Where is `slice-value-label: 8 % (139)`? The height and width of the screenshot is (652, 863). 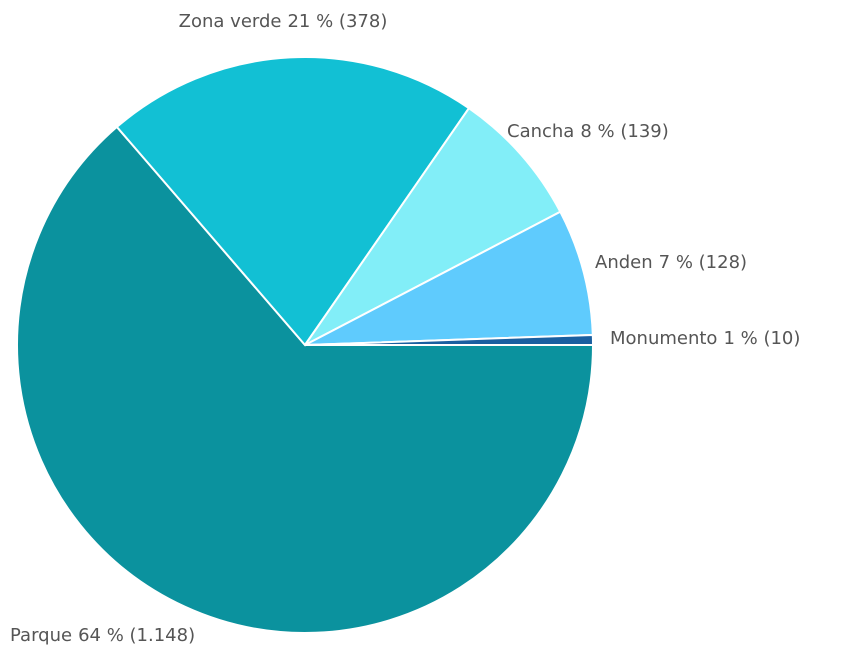
slice-value-label: 8 % (139) is located at coordinates (624, 131).